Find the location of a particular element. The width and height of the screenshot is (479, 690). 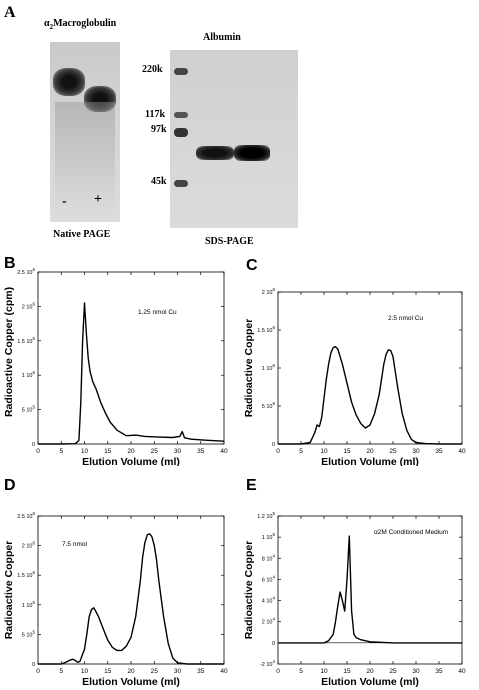

lane-minus-label: - is located at coordinates (64, 201).